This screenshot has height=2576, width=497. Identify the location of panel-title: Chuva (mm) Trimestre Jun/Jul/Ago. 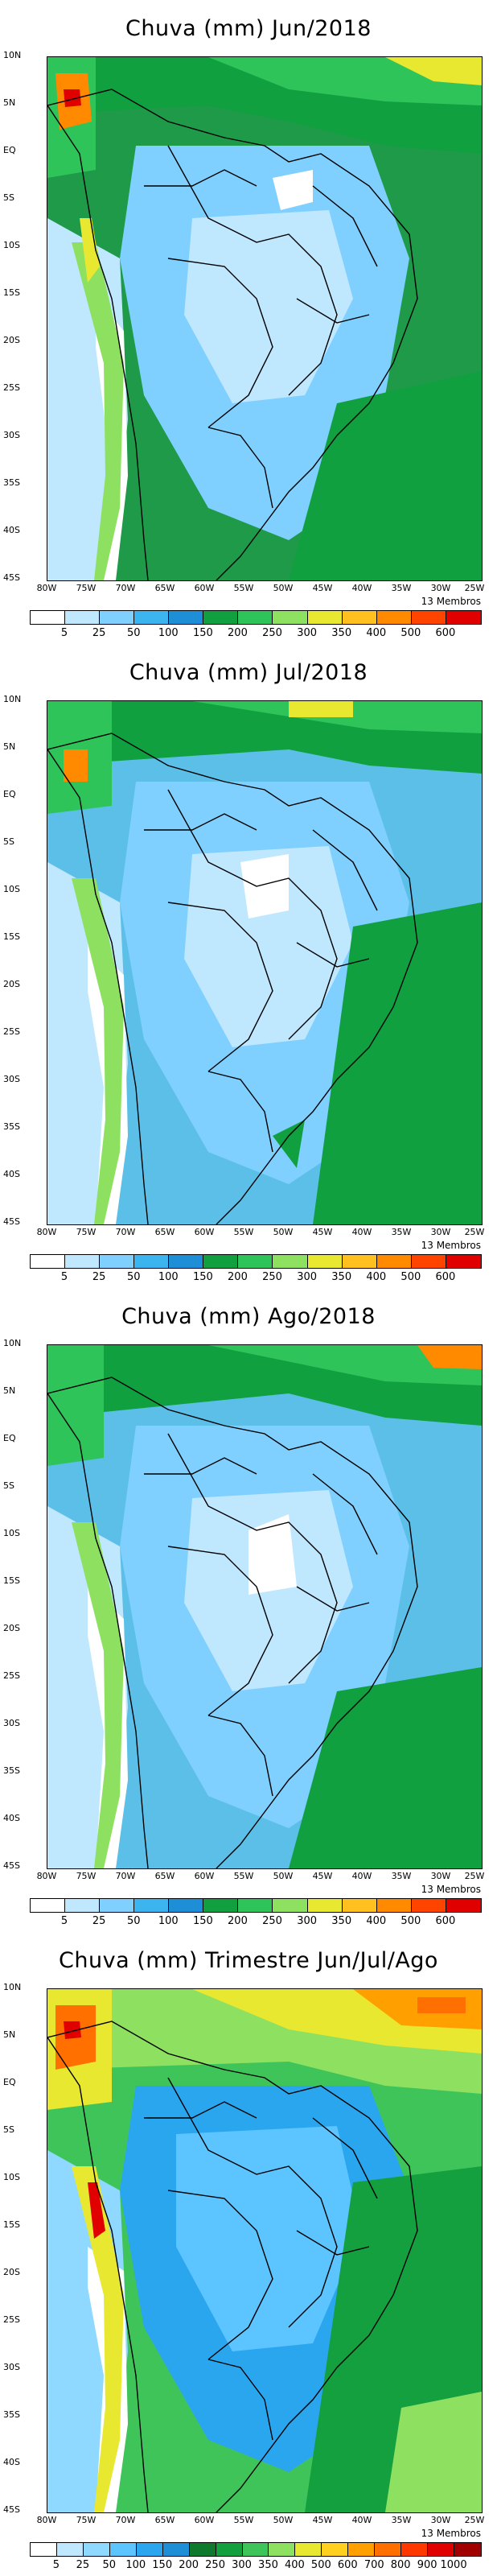
(249, 1960).